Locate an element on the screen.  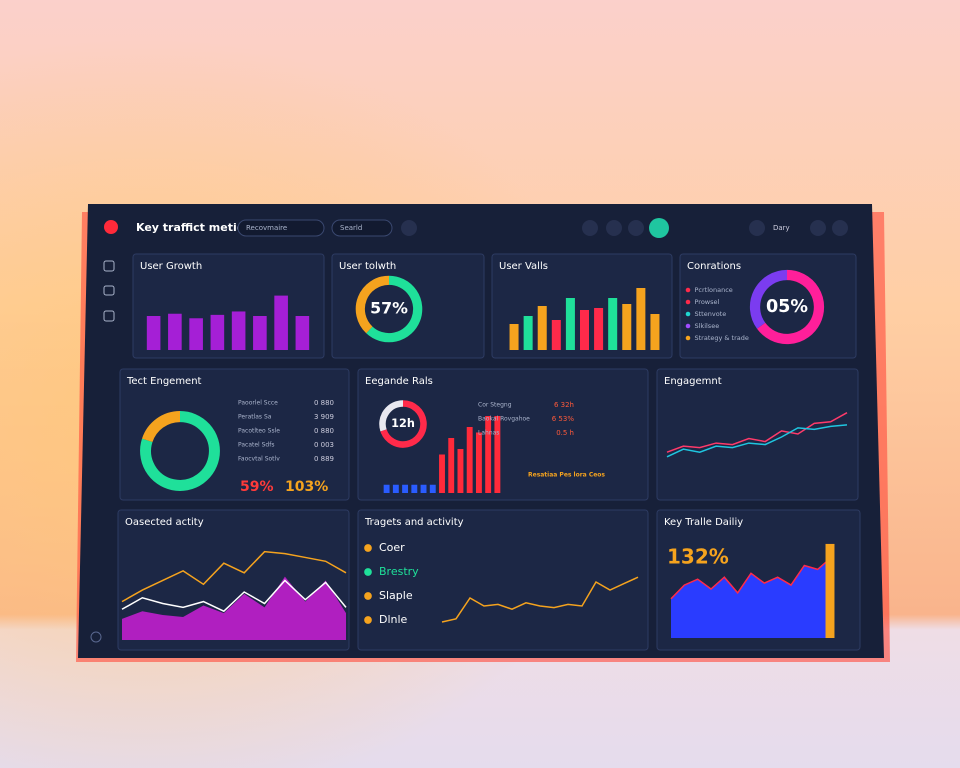
row-value: 6 32h is located at coordinates (564, 405).